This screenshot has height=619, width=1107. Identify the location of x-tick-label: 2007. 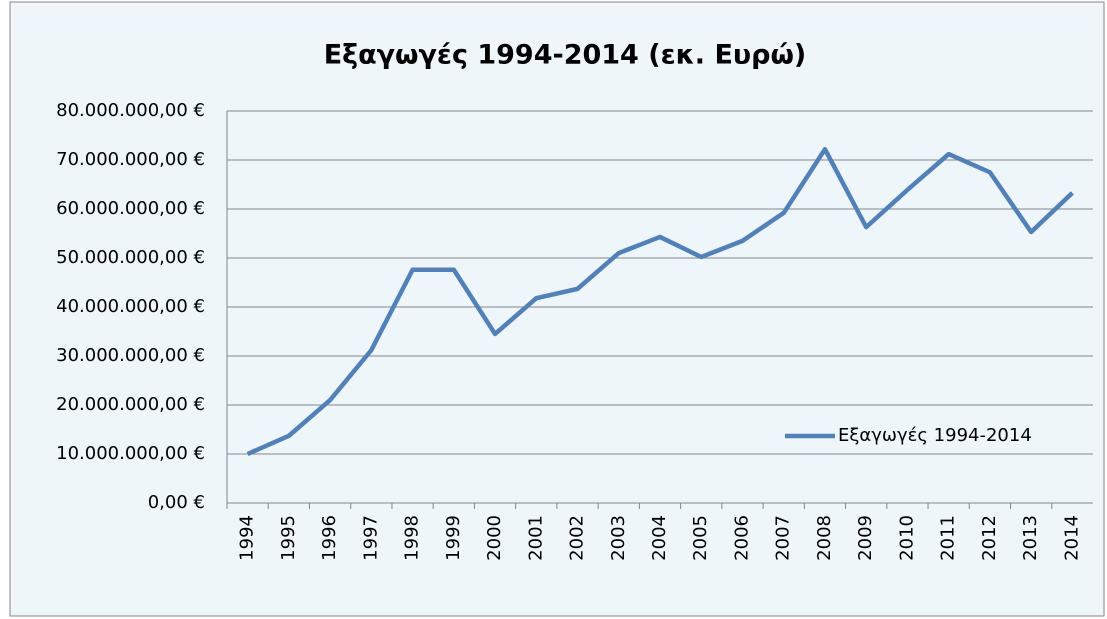
(783, 538).